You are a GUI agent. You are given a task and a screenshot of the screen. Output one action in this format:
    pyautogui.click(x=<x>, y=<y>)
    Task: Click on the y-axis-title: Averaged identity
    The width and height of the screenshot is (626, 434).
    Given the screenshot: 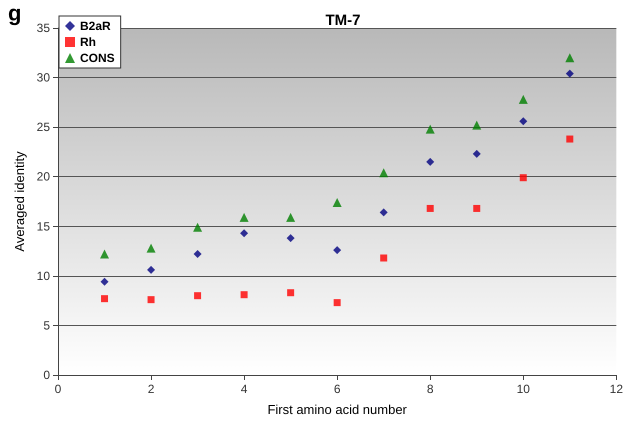 What is the action you would take?
    pyautogui.click(x=19, y=201)
    